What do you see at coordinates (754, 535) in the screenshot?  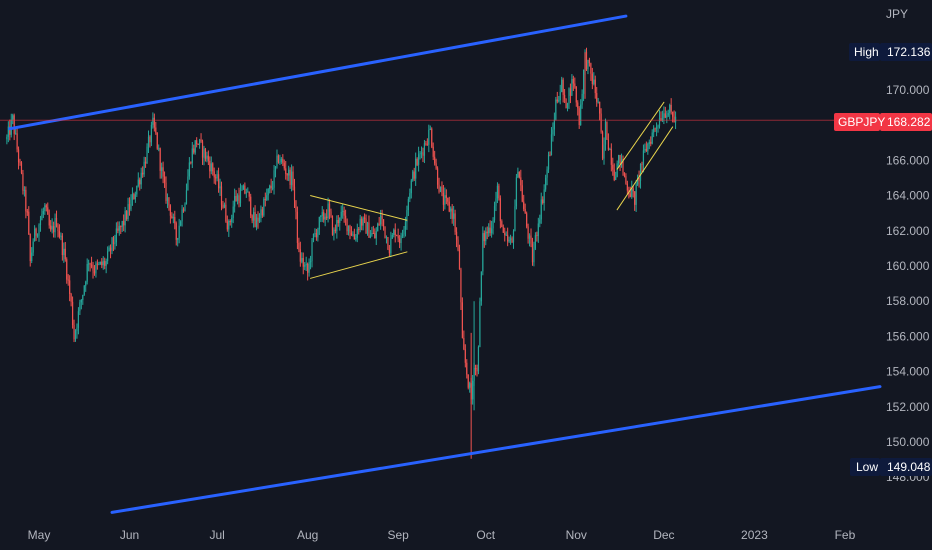 I see `x-tick-label: 2023` at bounding box center [754, 535].